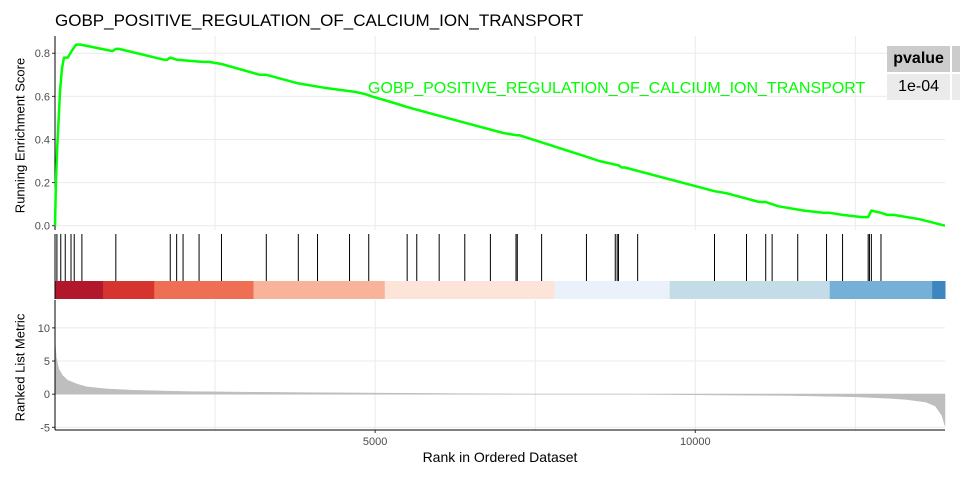 The image size is (960, 480). I want to click on y-tick-label-top: 0.6, so click(42, 97).